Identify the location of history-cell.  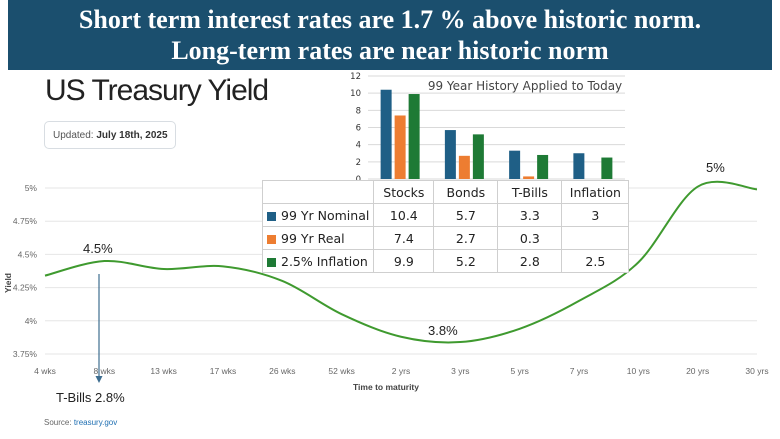
(595, 238).